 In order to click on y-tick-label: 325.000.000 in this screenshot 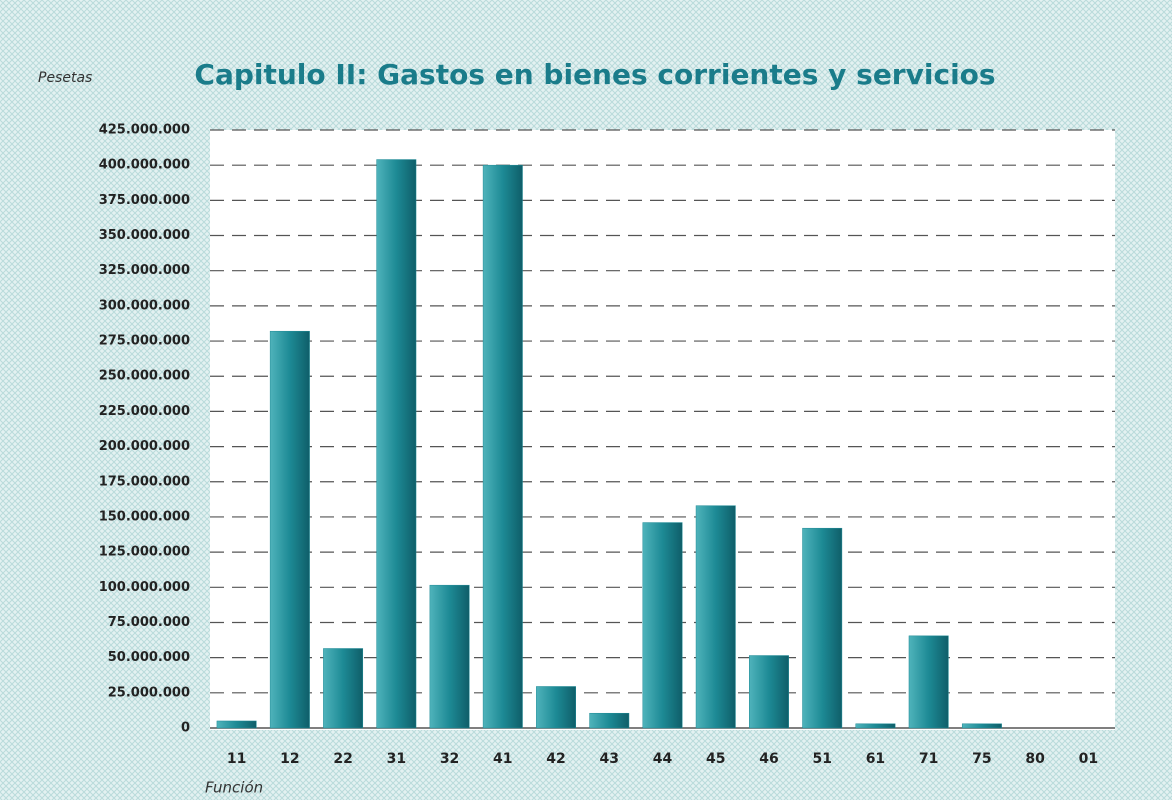, I will do `click(144, 270)`.